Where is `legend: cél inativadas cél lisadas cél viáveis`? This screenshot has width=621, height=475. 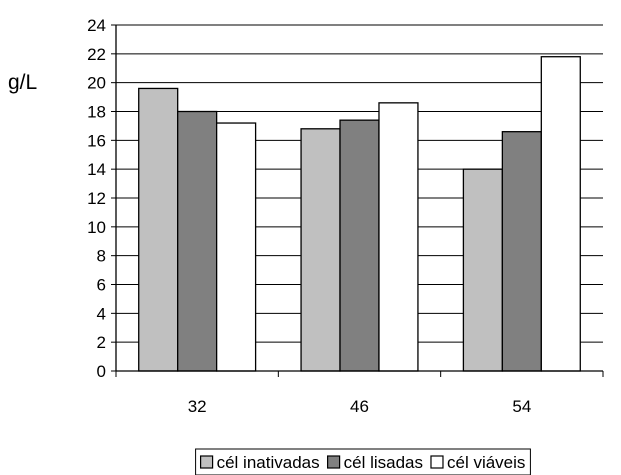 legend: cél inativadas cél lisadas cél viáveis is located at coordinates (363, 461).